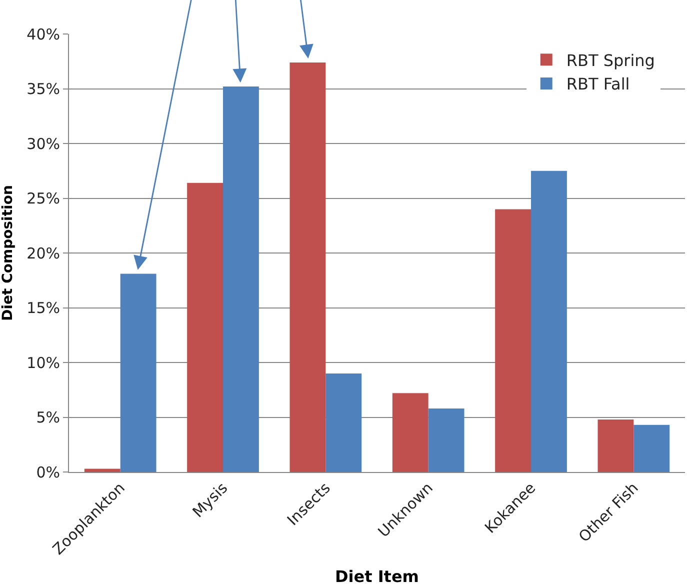 Image resolution: width=687 pixels, height=586 pixels. What do you see at coordinates (48, 417) in the screenshot?
I see `y-tick-label: 5%` at bounding box center [48, 417].